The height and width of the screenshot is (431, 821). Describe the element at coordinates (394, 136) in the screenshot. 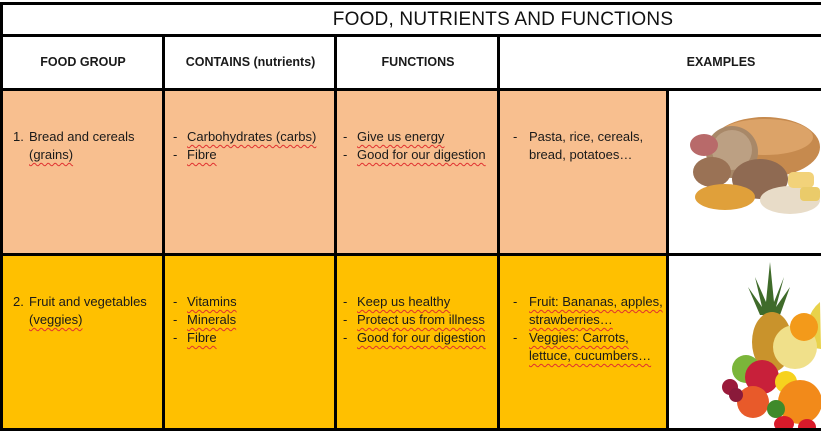

I see `list-item: - Give us energy` at that location.